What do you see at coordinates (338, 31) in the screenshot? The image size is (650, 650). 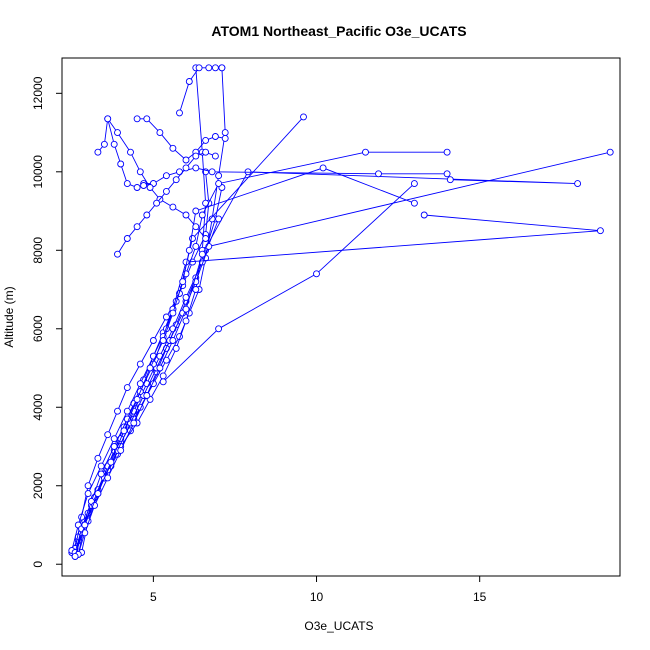 I see `chart-title: ATOM1 Northeast_Pacific O3e_UCATS` at bounding box center [338, 31].